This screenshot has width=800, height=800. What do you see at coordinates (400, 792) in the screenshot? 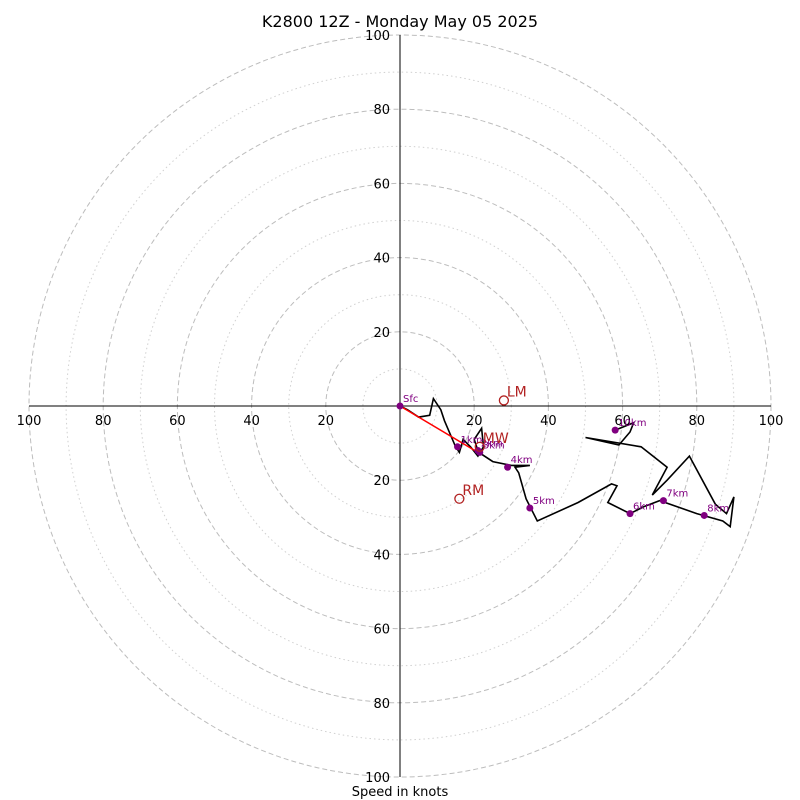
I see `x-axis-label: Speed in knots` at bounding box center [400, 792].